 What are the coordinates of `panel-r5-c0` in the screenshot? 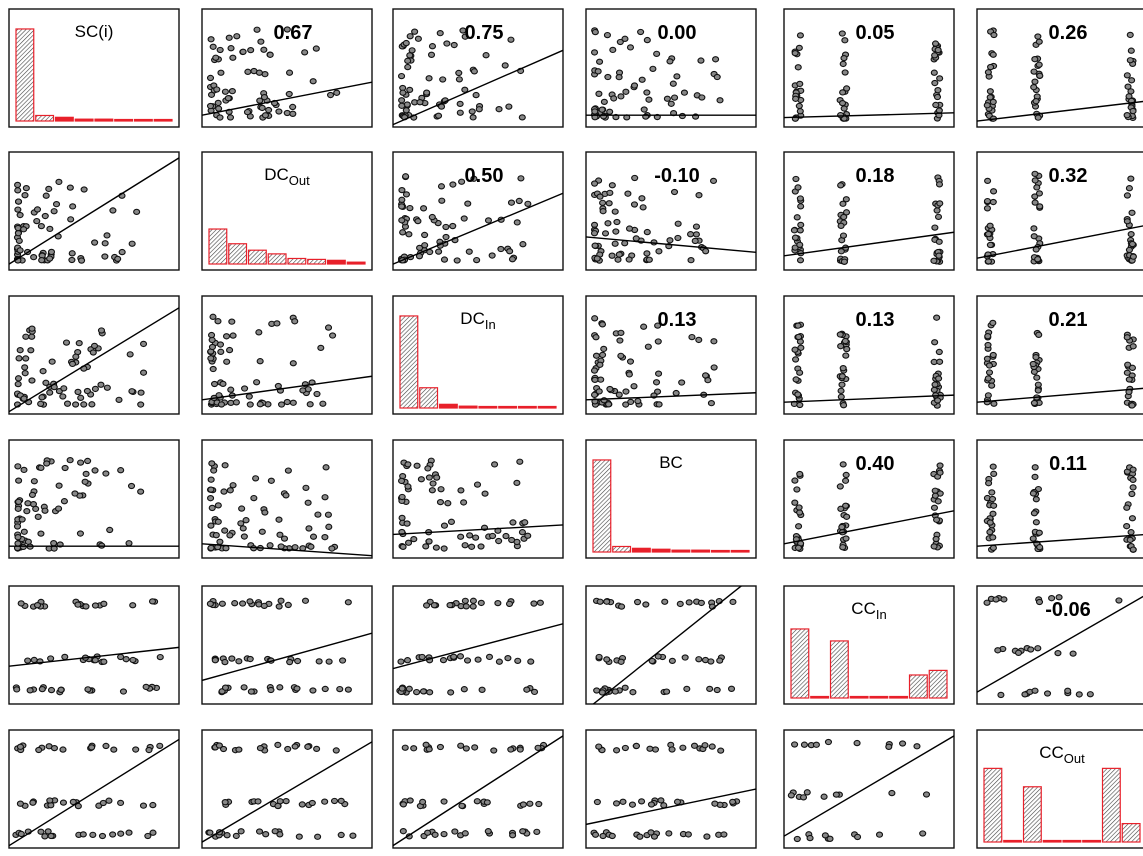 It's located at (94, 789).